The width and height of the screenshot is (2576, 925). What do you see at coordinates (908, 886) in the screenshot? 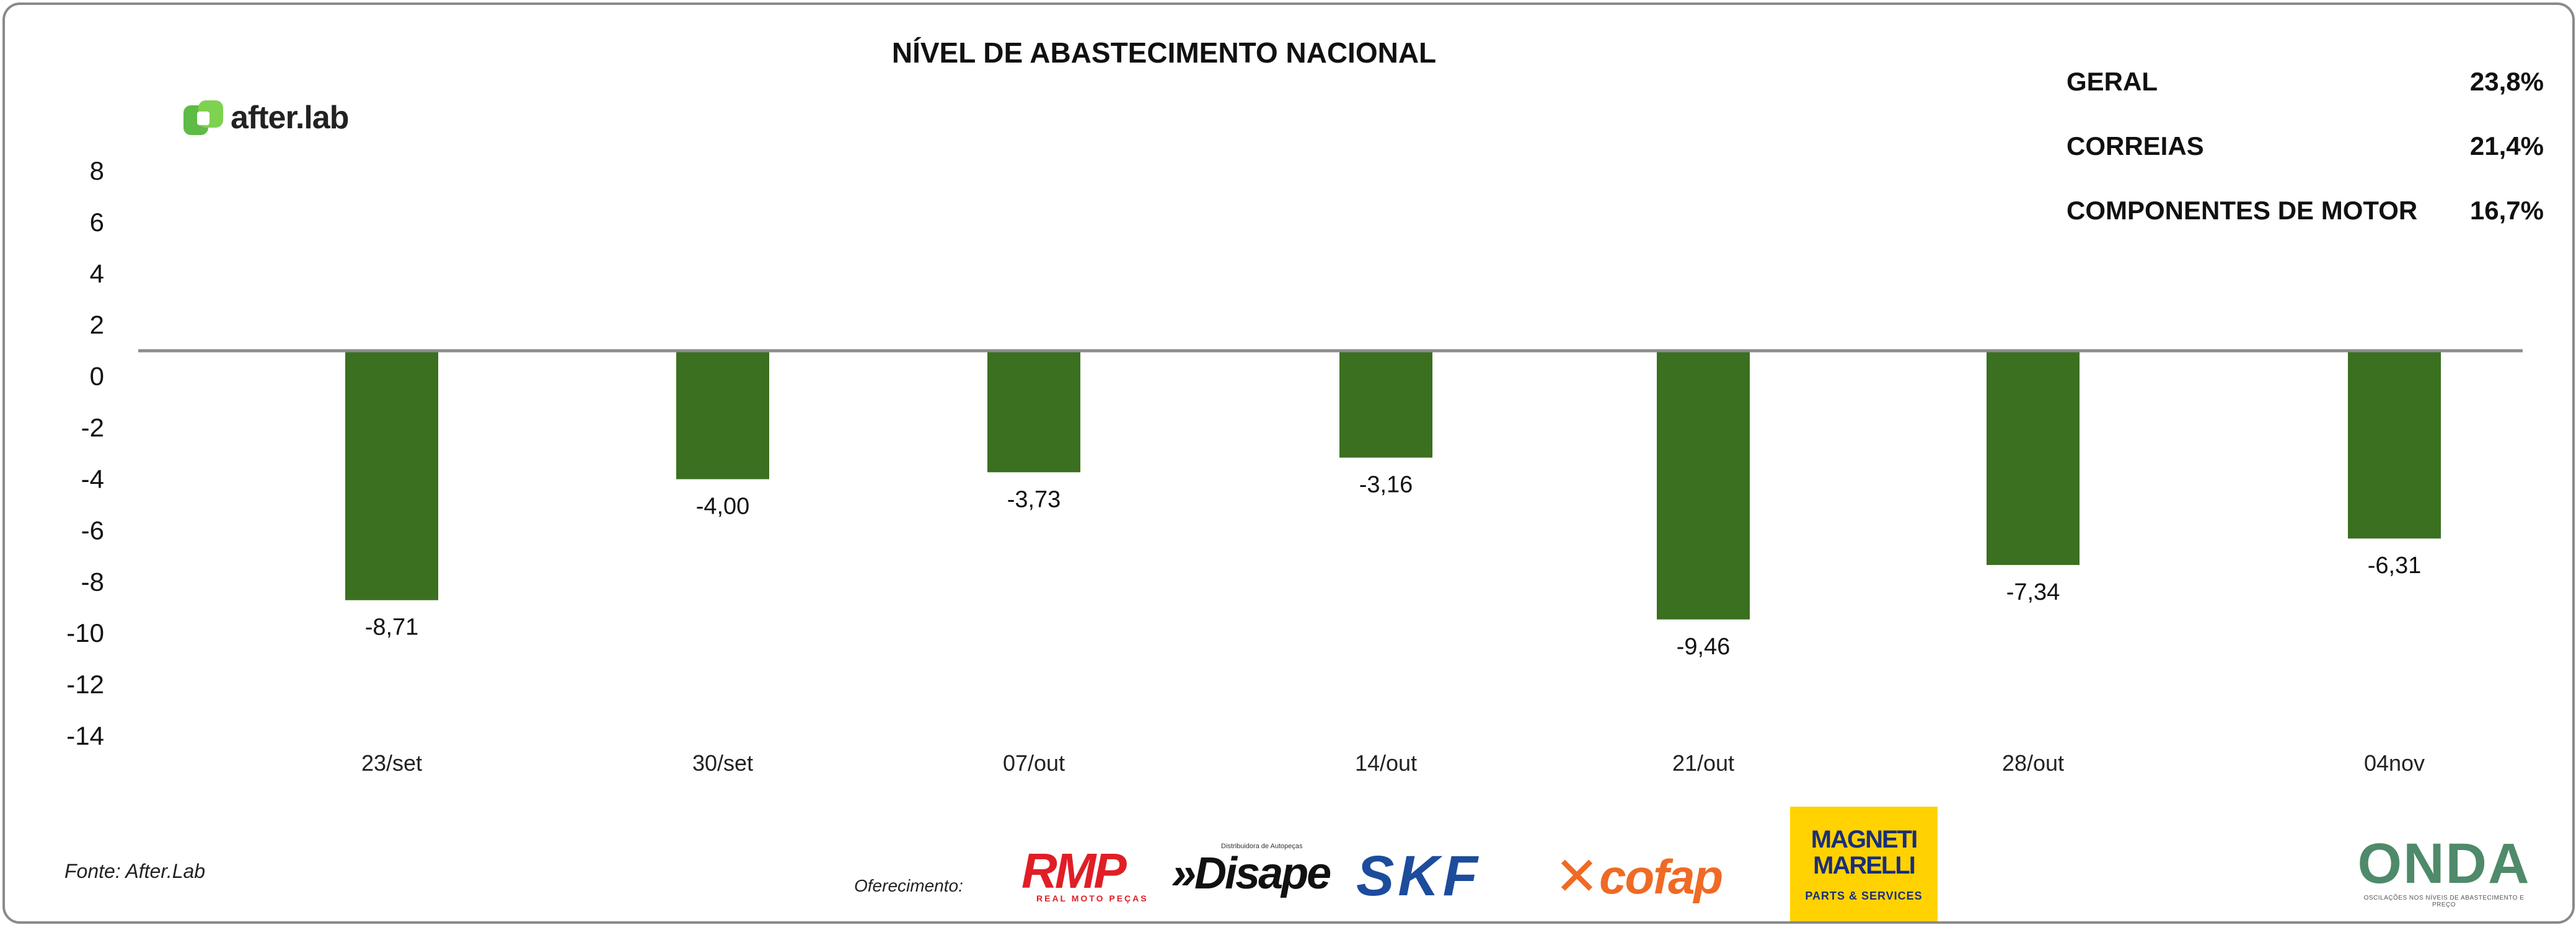
I see `offer-label: Oferecimento:` at bounding box center [908, 886].